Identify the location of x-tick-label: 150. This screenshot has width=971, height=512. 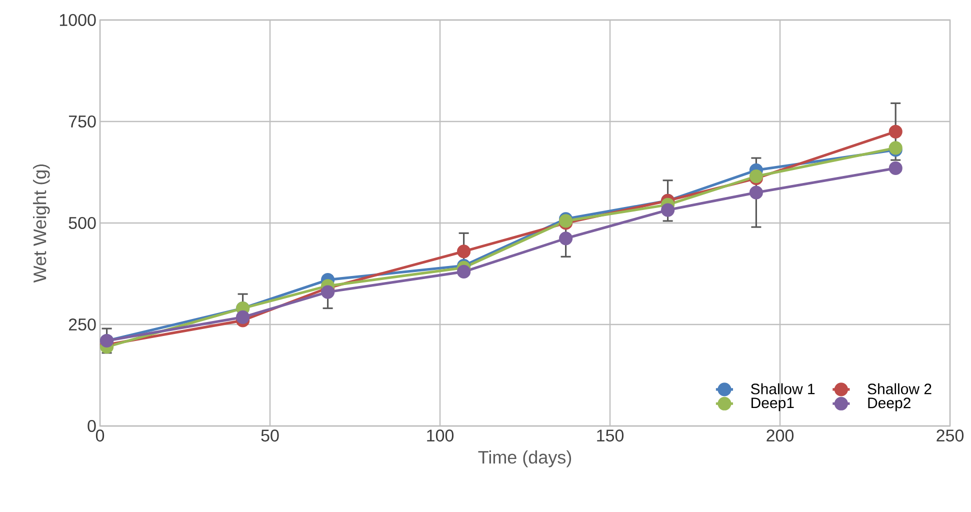
(610, 436).